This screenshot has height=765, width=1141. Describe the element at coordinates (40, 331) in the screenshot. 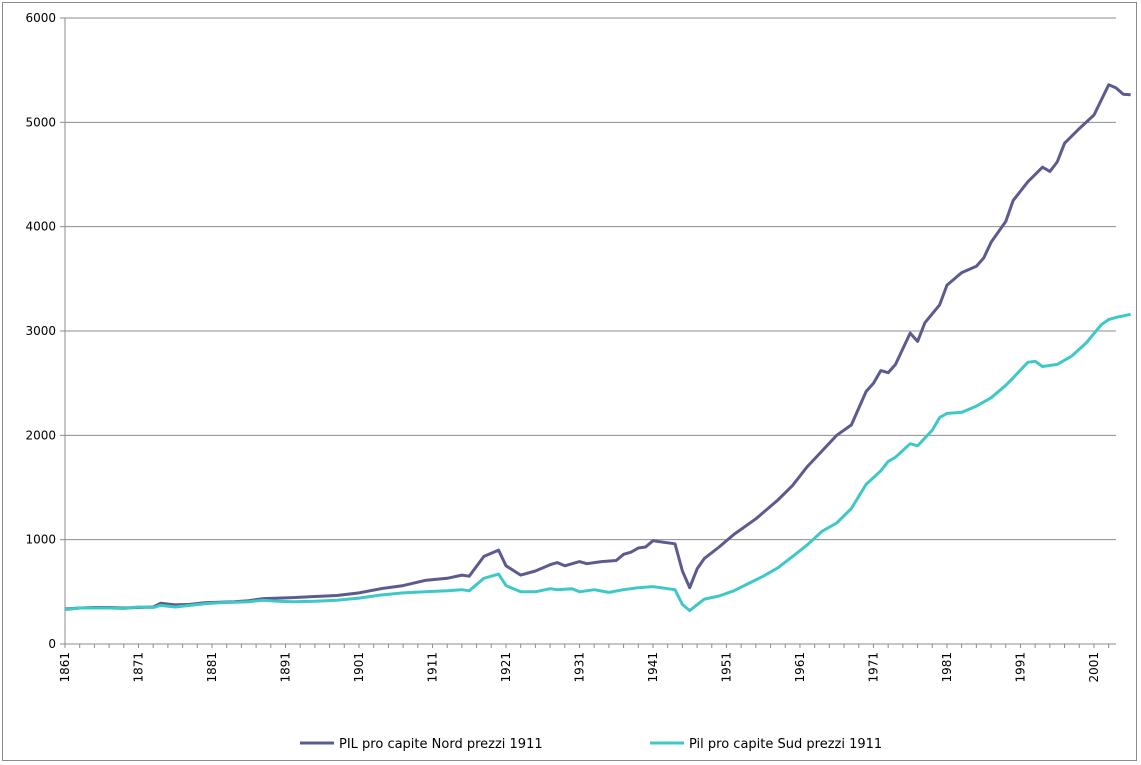

I see `y-tick-label: 3000` at that location.